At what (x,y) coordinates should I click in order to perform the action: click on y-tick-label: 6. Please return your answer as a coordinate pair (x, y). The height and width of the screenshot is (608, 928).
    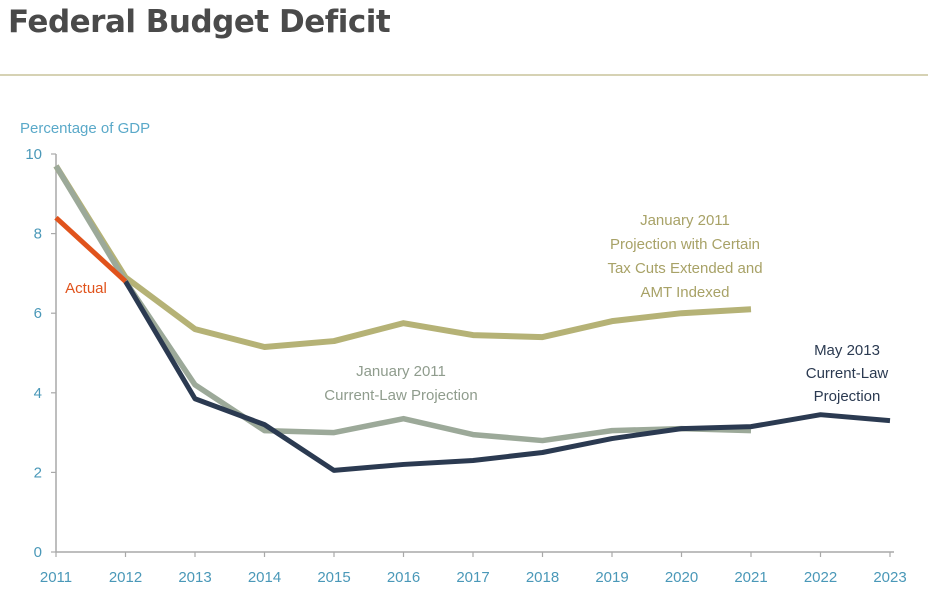
    Looking at the image, I should click on (38, 313).